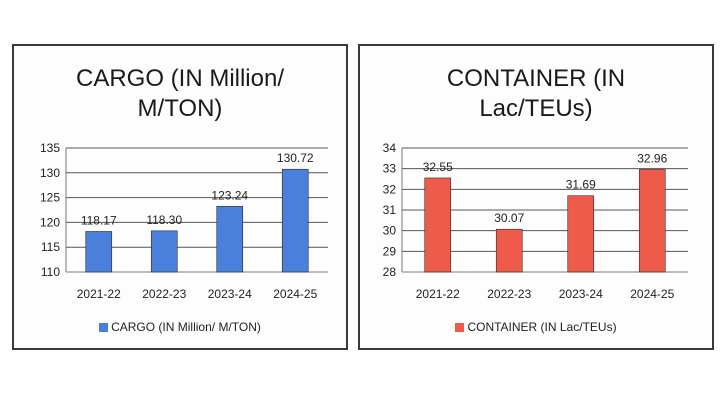  Describe the element at coordinates (295, 294) in the screenshot. I see `cargo-x-tick-label: 2024-25` at that location.